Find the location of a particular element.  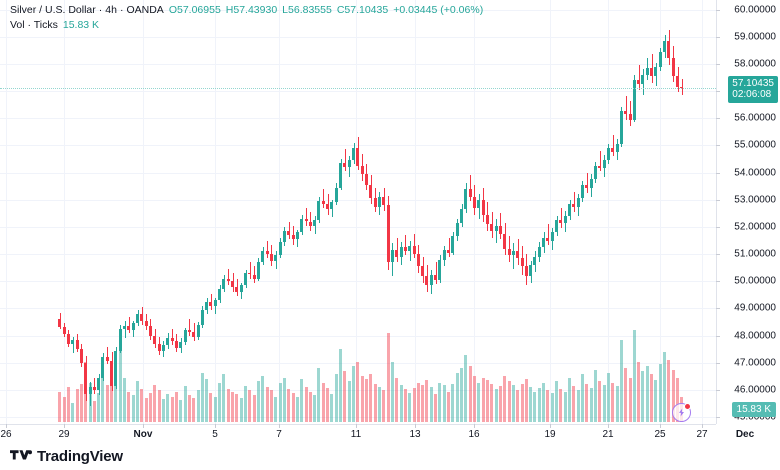

price-tick-label: 53.00000 is located at coordinates (755, 200).